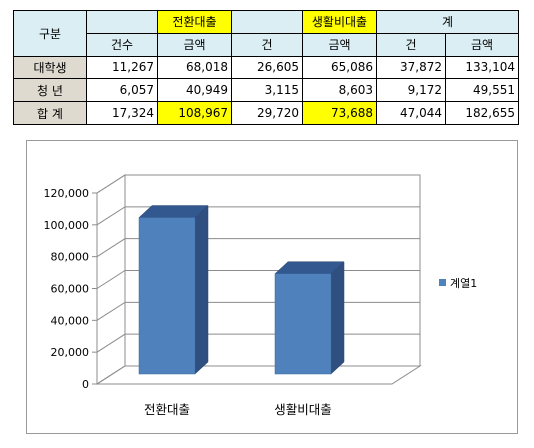 This screenshot has height=448, width=534. What do you see at coordinates (122, 67) in the screenshot?
I see `table-cell: 11,267` at bounding box center [122, 67].